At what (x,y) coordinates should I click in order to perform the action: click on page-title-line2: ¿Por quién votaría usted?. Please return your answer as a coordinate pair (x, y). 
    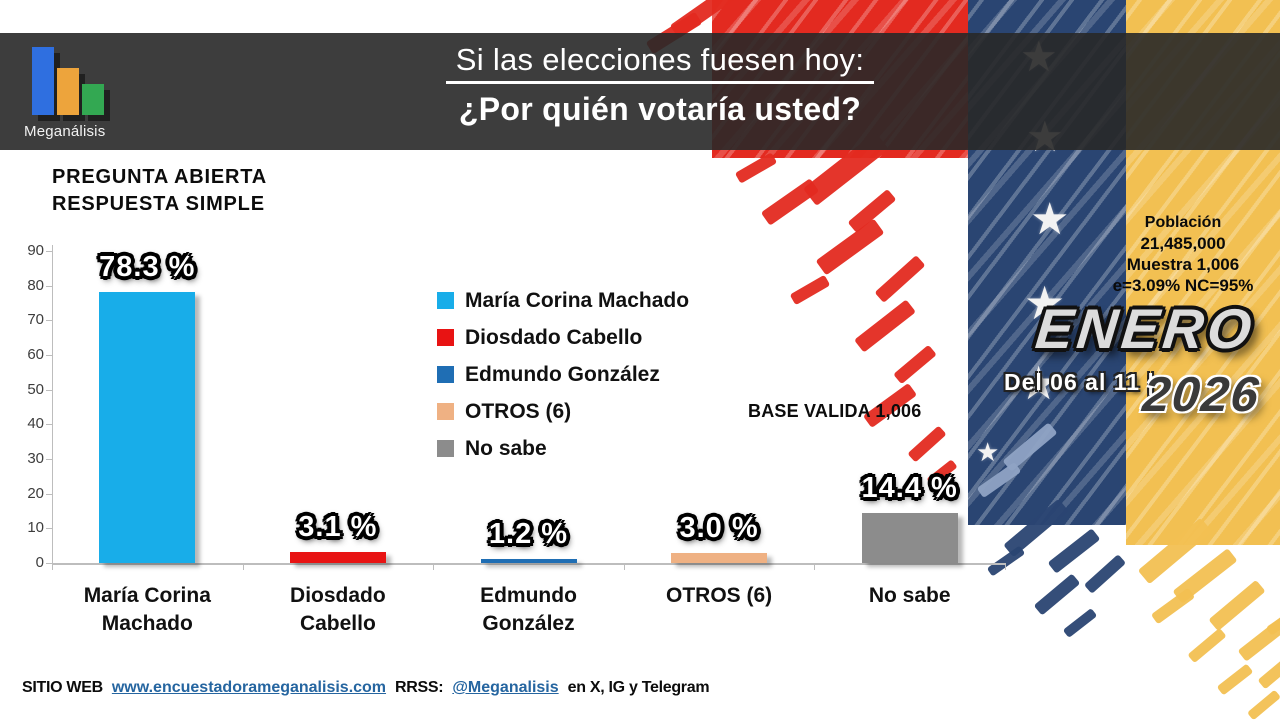
    Looking at the image, I should click on (660, 109).